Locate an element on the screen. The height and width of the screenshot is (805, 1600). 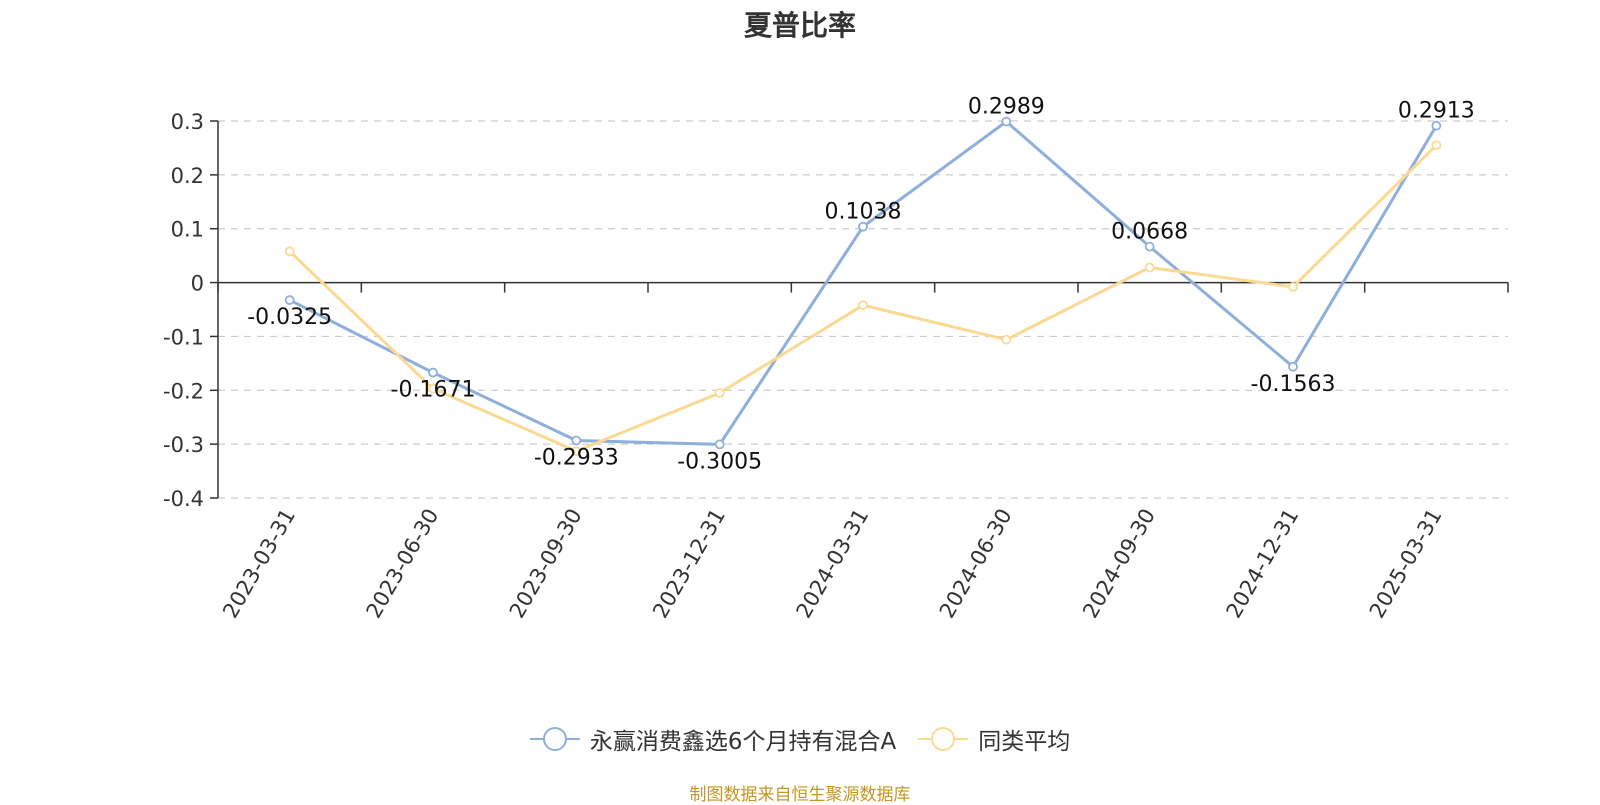
data-label: -0.1671 is located at coordinates (433, 390).